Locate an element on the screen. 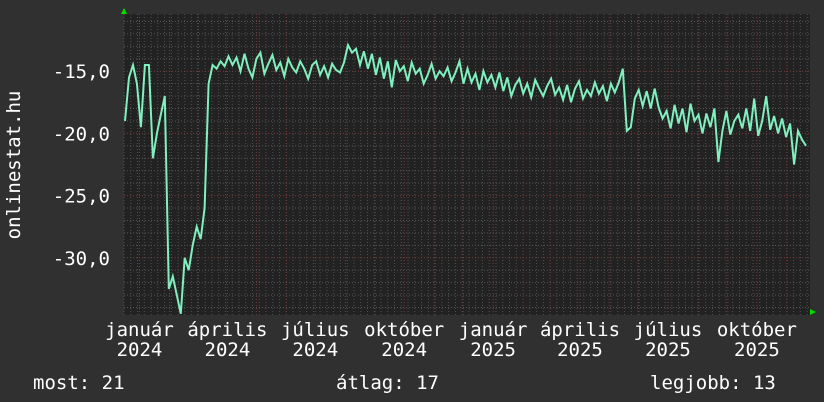  y-tick-label: -20,0 is located at coordinates (81, 134).